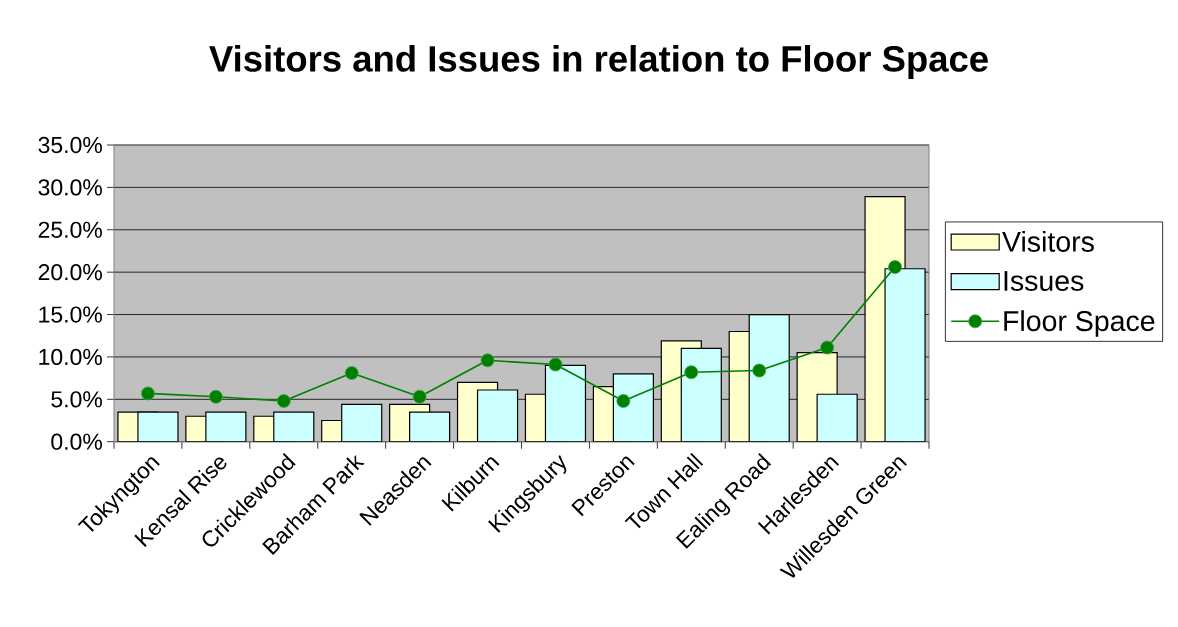 Image resolution: width=1178 pixels, height=627 pixels. Describe the element at coordinates (70, 145) in the screenshot. I see `y-tick-label: 35.0%` at that location.